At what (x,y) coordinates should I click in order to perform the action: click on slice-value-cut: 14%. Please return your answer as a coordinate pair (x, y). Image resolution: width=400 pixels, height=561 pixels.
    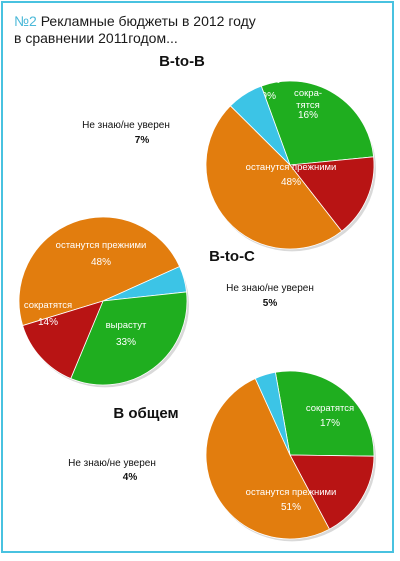
    Looking at the image, I should click on (48, 322).